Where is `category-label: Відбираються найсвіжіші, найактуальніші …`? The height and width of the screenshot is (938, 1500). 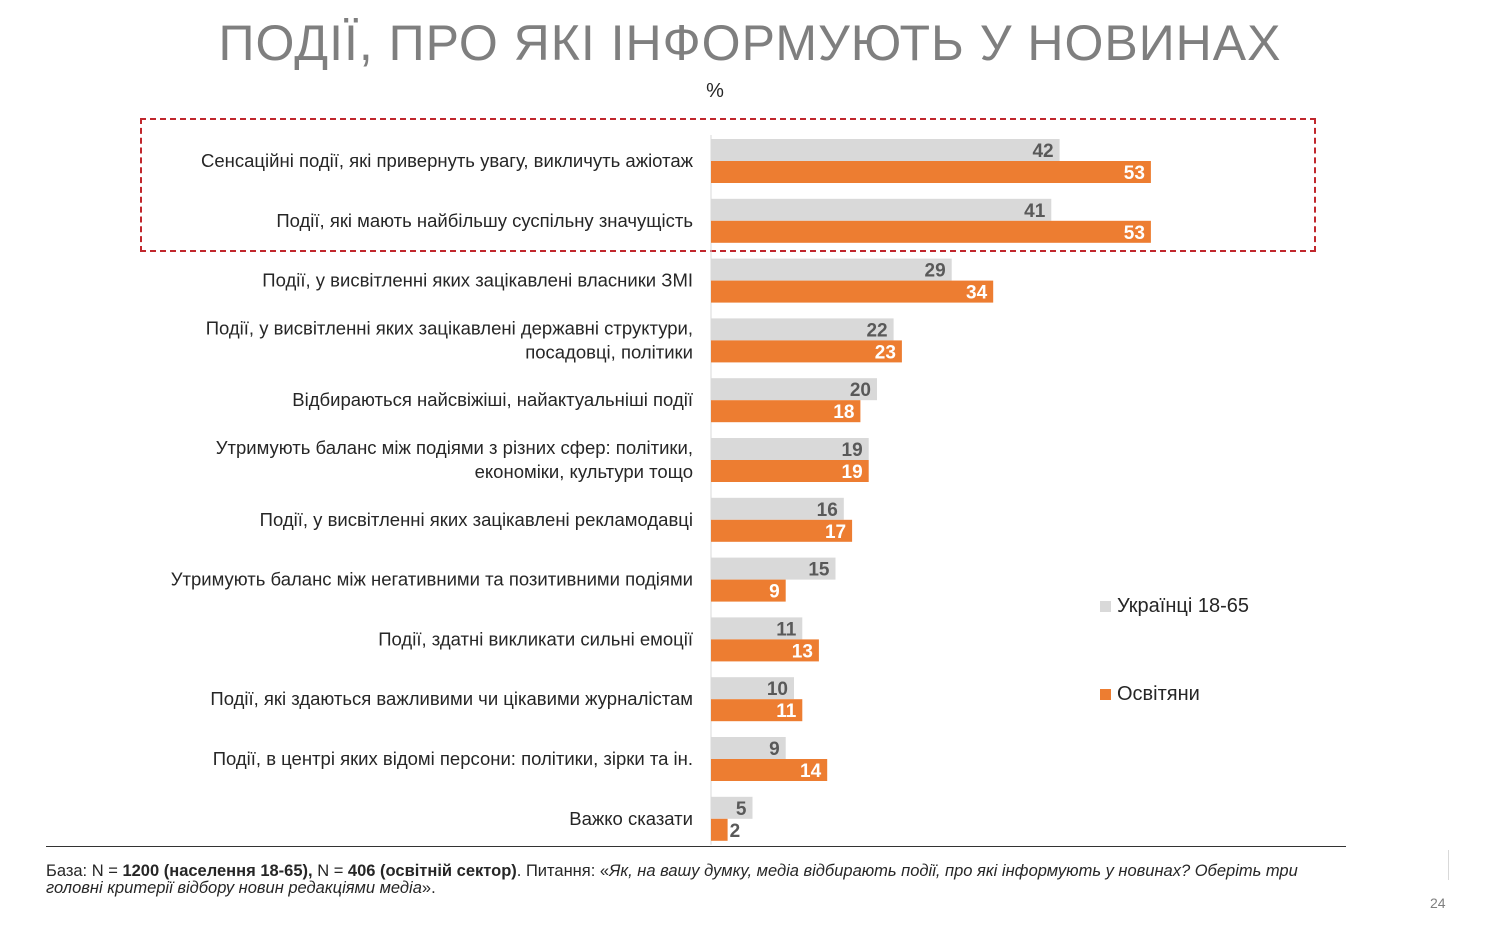 category-label: Відбираються найсвіжіші, найактуальніші … is located at coordinates (492, 399).